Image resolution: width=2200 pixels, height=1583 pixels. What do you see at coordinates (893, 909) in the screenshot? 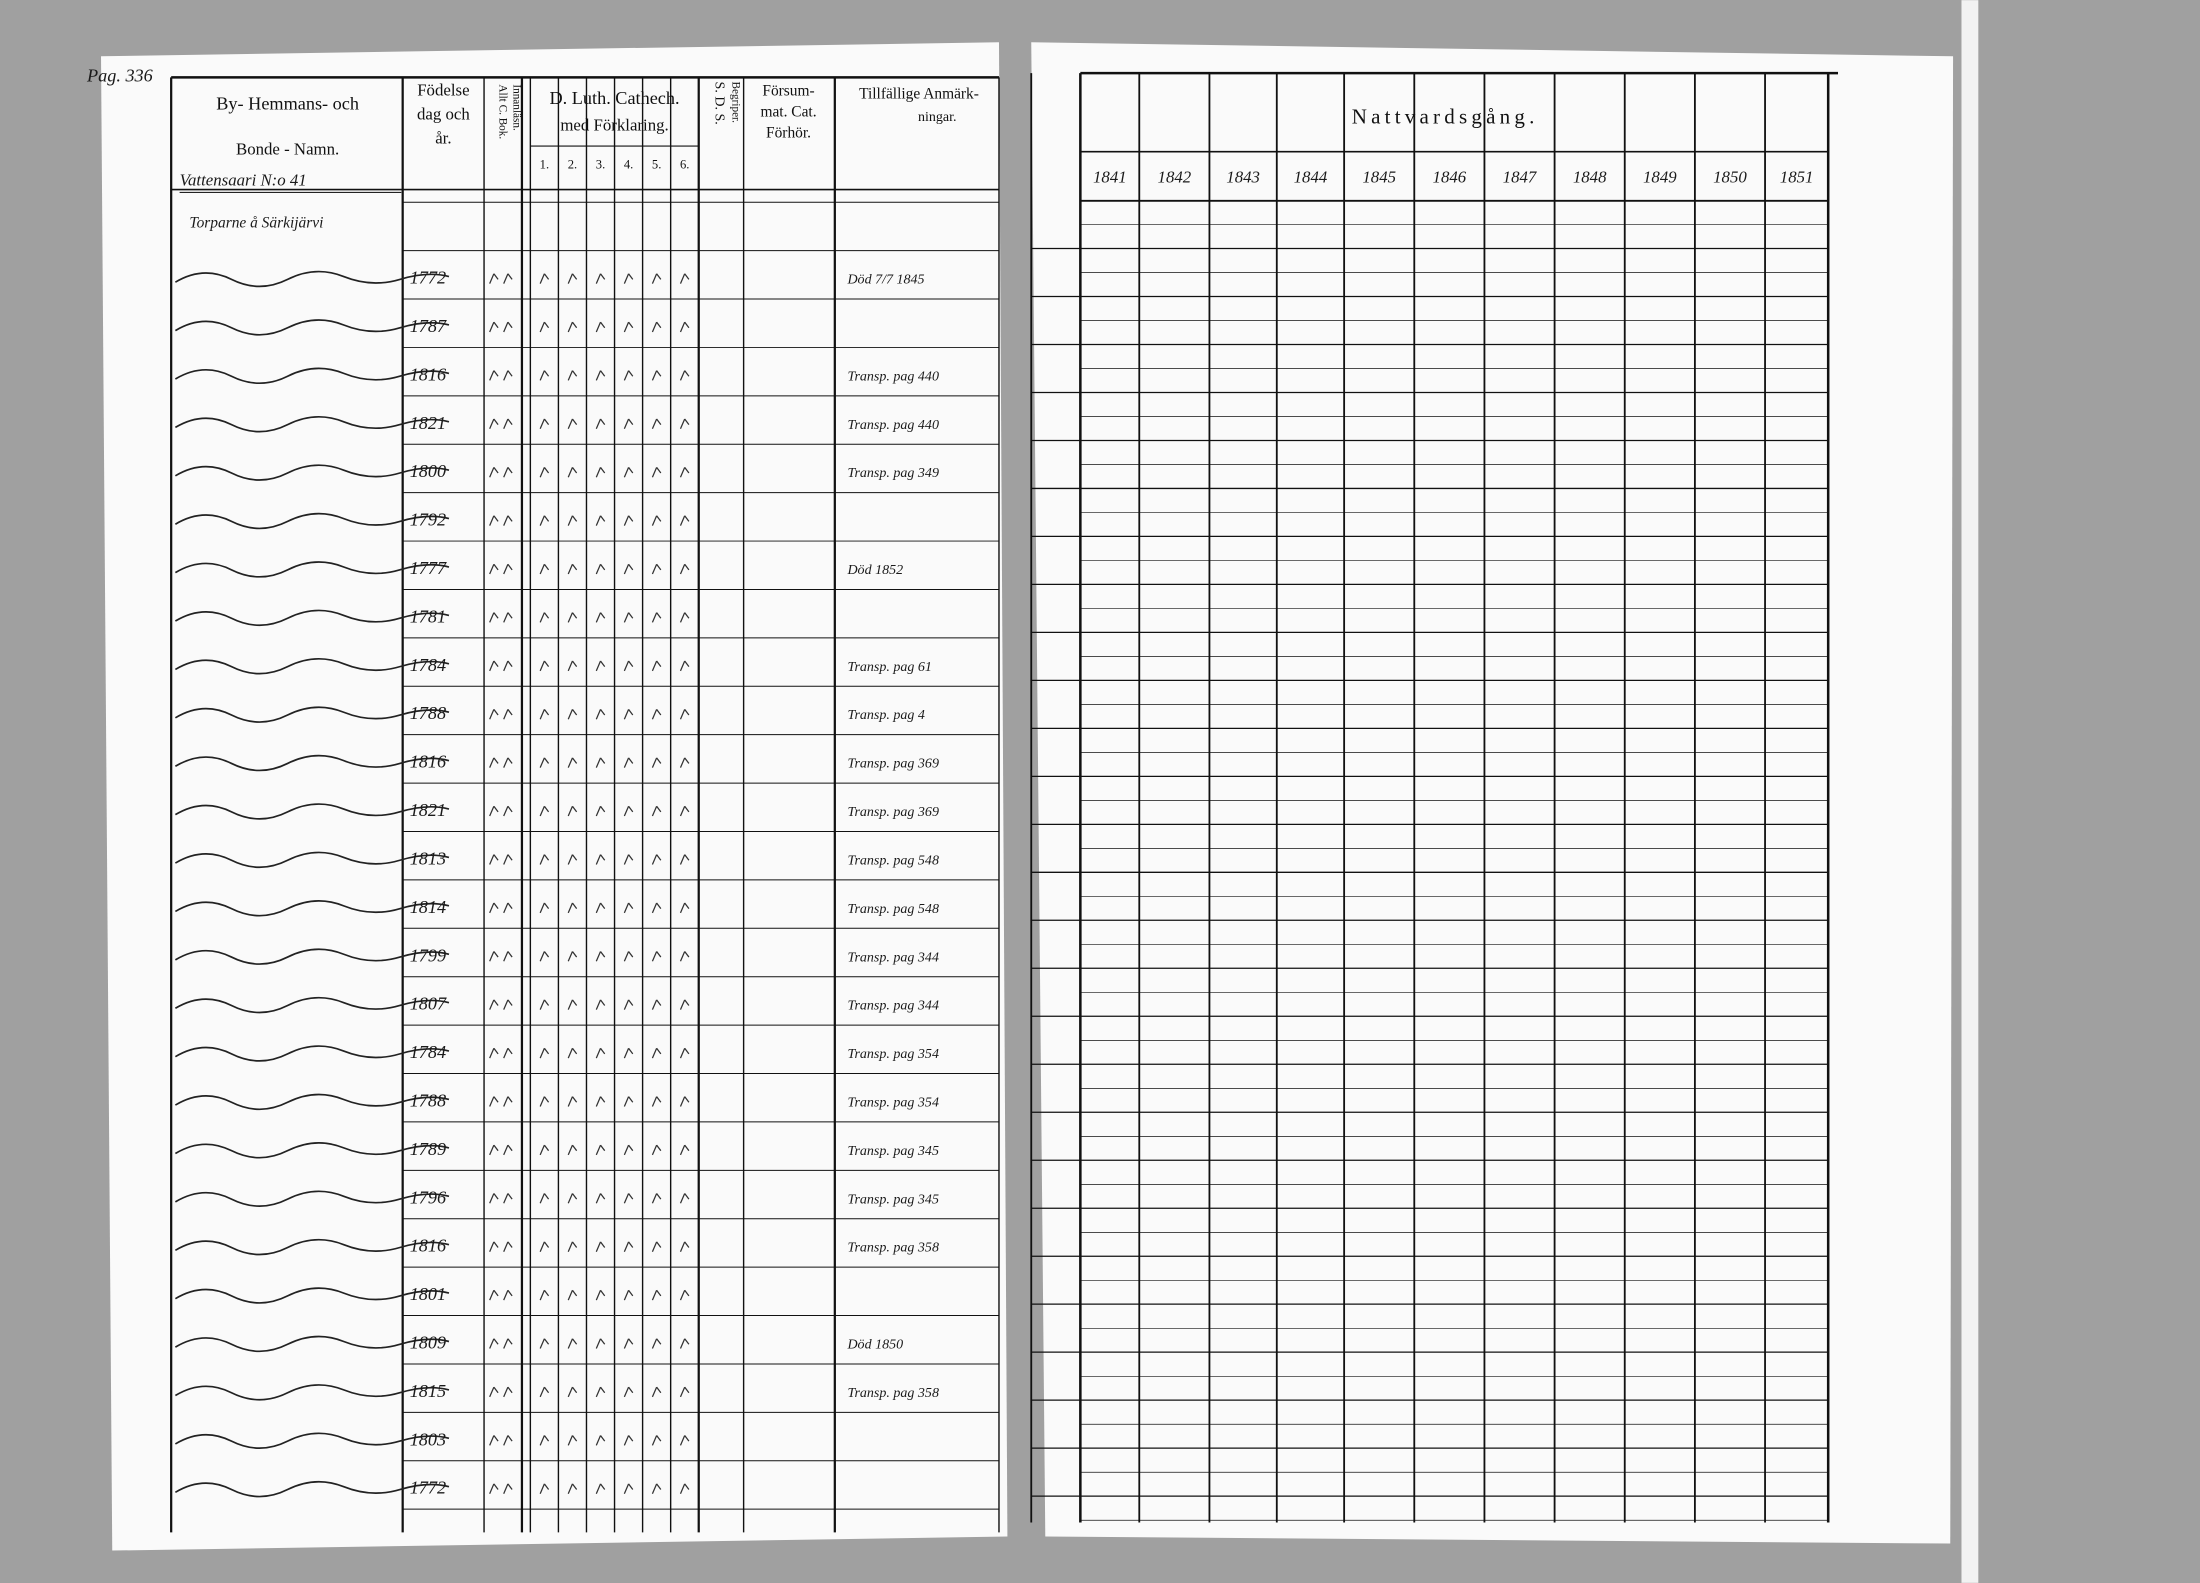
I see `remark: Transp. pag 548` at bounding box center [893, 909].